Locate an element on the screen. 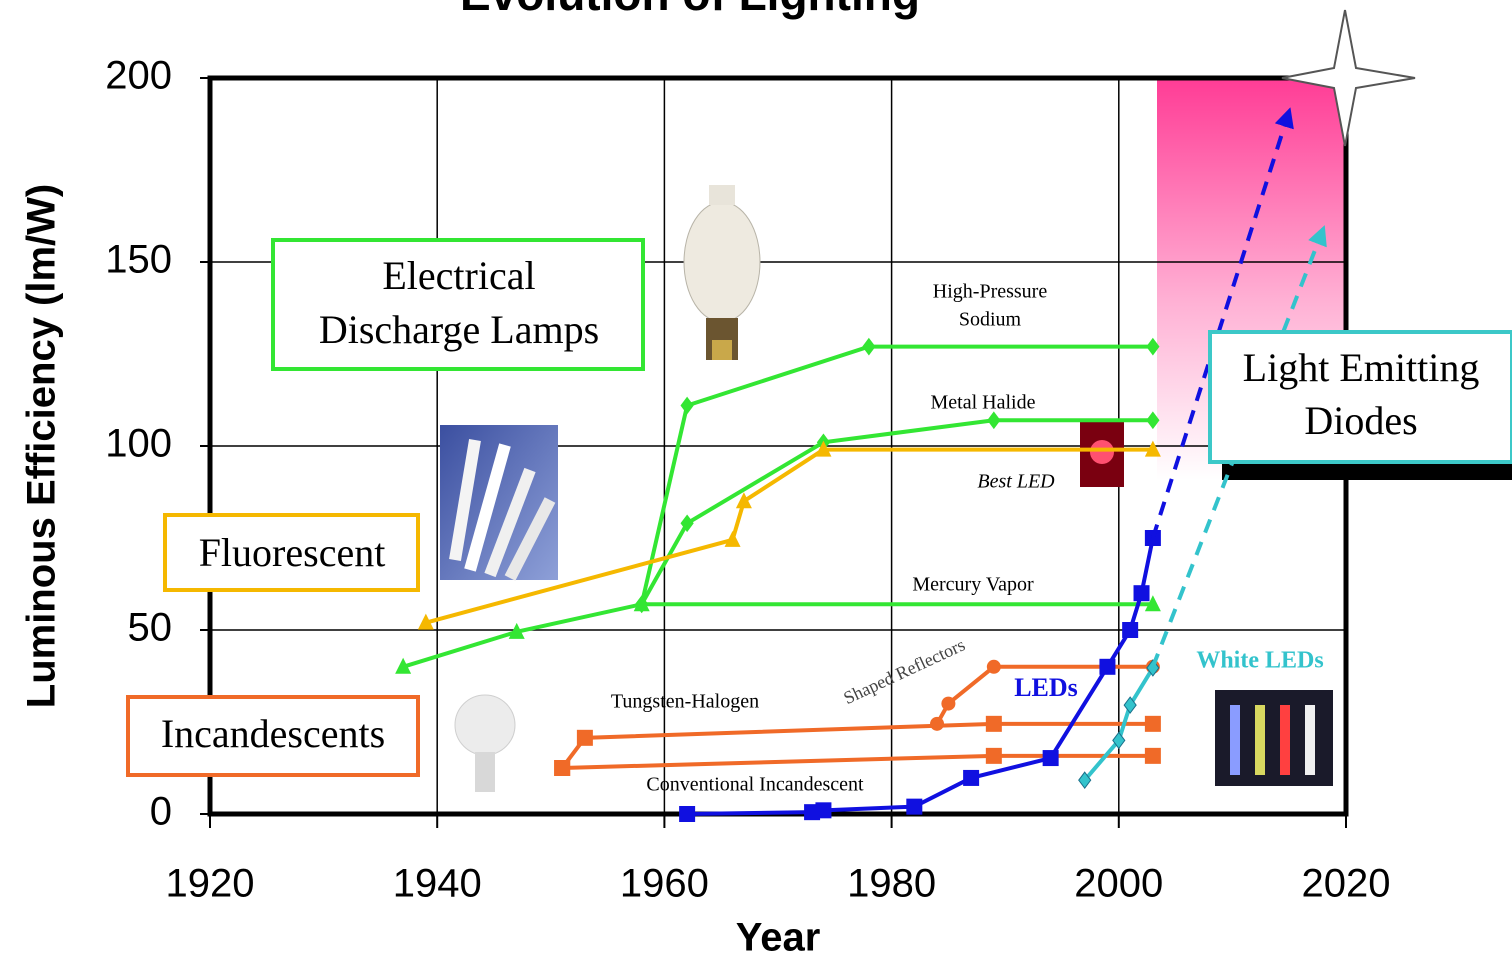 The width and height of the screenshot is (1512, 967). y-tick-label: 50 is located at coordinates (150, 628).